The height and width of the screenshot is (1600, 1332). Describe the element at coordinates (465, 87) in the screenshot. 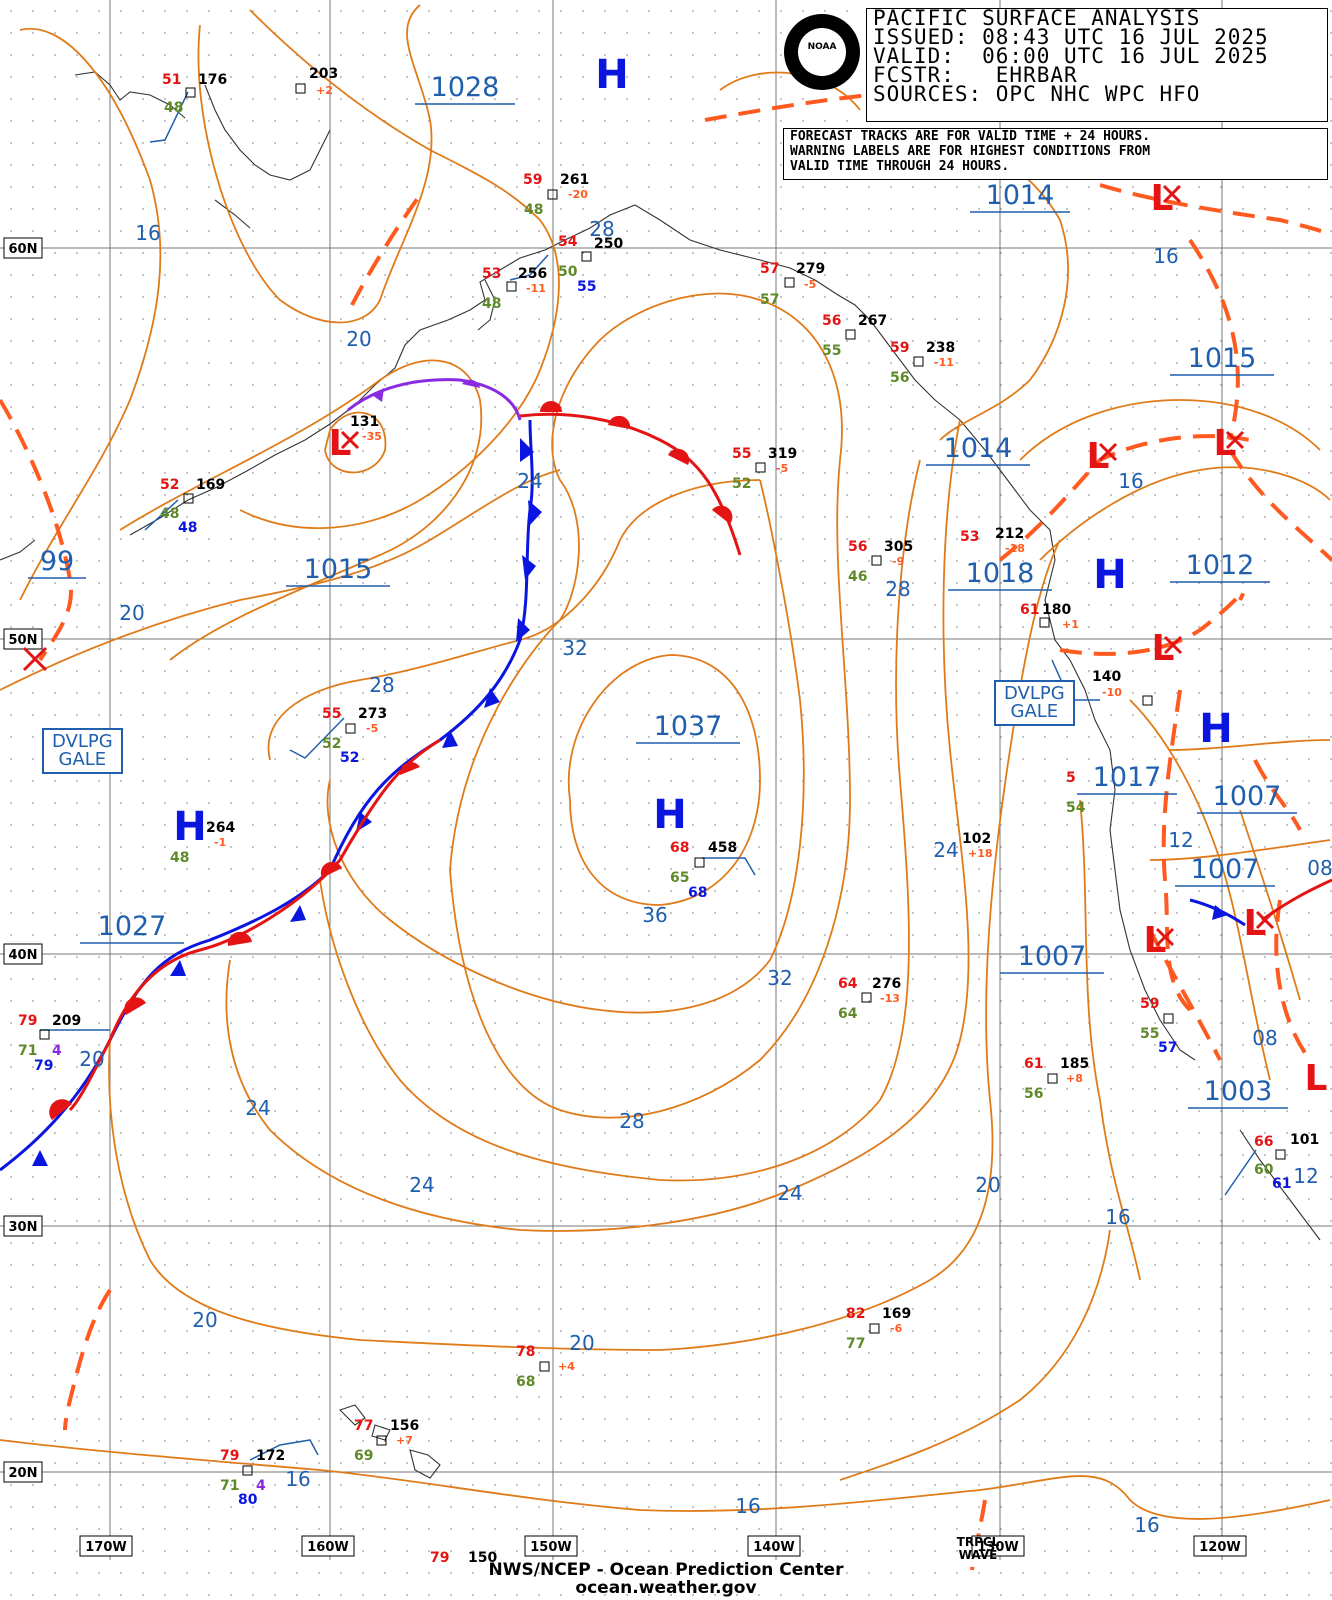

I see `pressure-label: 1028` at that location.